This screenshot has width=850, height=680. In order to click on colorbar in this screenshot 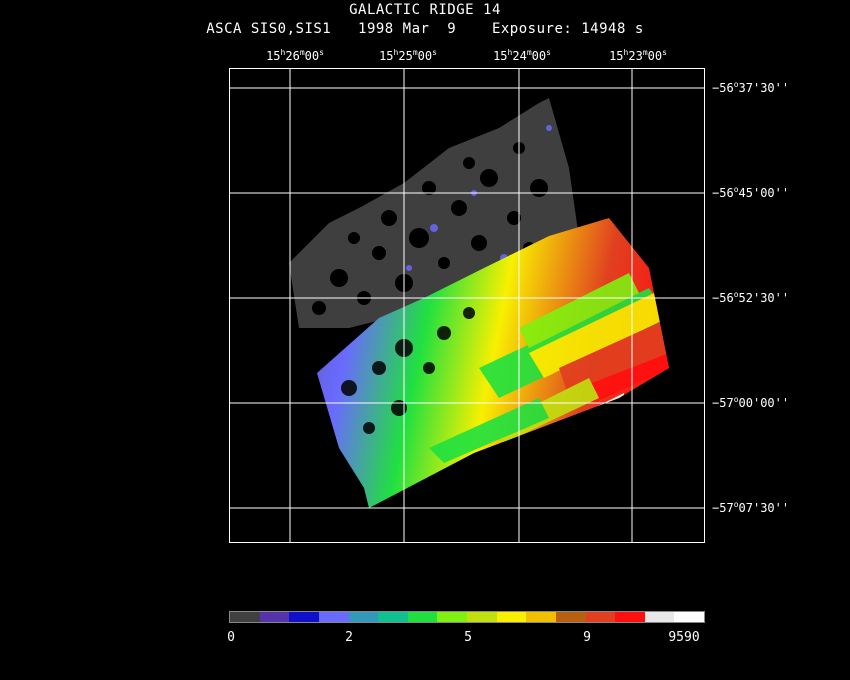, I will do `click(467, 617)`.